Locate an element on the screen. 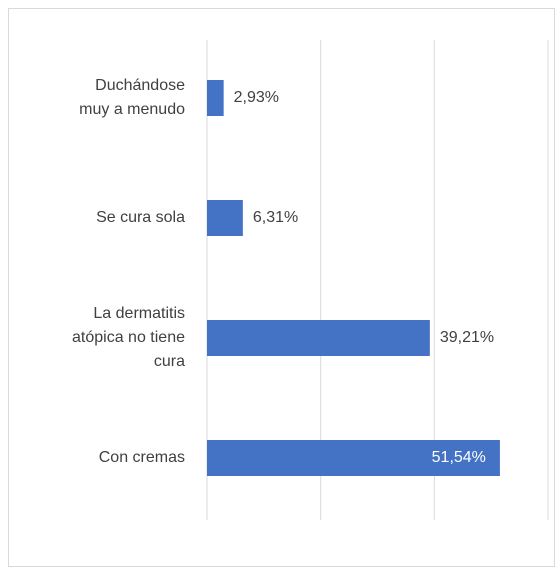 This screenshot has height=569, width=557. value-label: 39,21% is located at coordinates (467, 337).